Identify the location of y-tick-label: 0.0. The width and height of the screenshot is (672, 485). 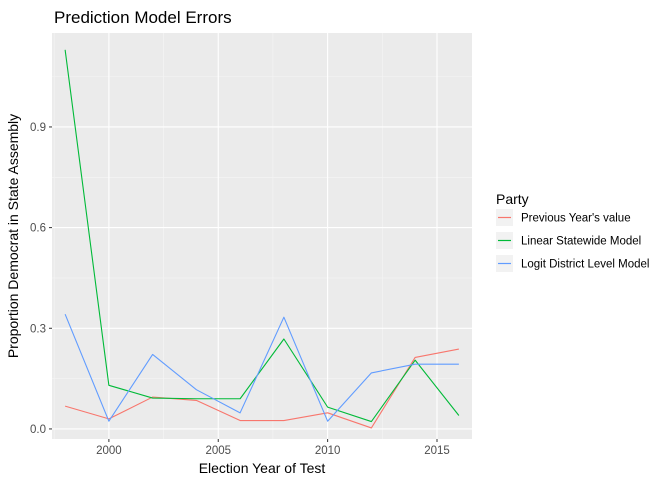
(38, 430).